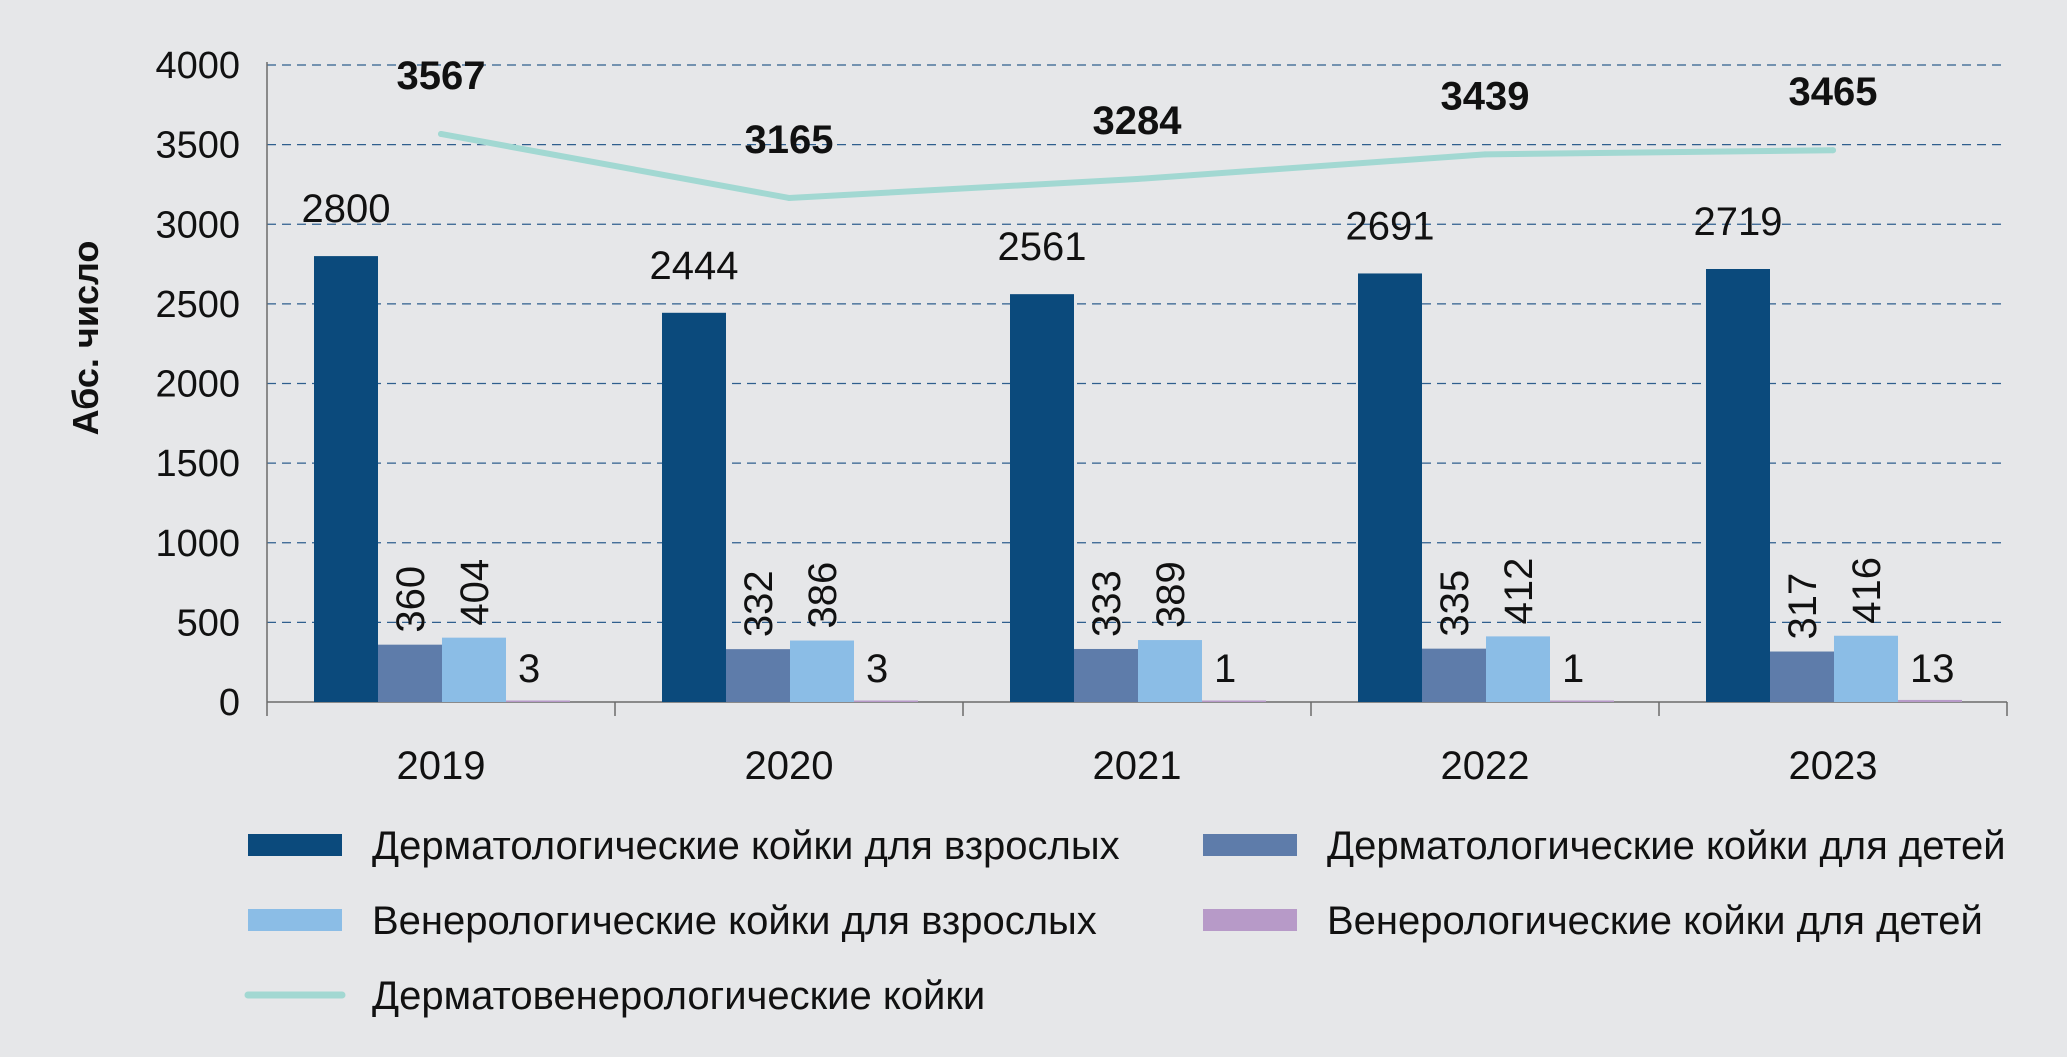 Image resolution: width=2067 pixels, height=1057 pixels. Describe the element at coordinates (789, 140) in the screenshot. I see `line-data-label: 3165` at that location.